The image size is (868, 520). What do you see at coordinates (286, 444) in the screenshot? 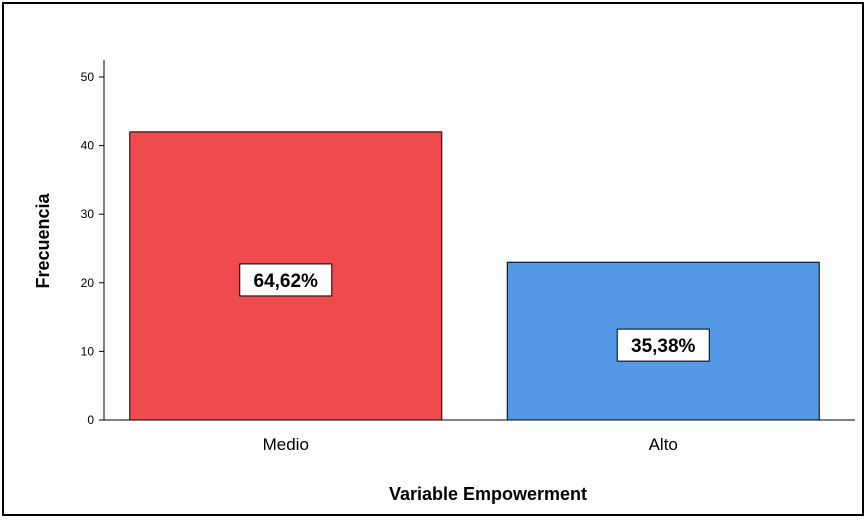
I see `x-category-label: Medio` at bounding box center [286, 444].